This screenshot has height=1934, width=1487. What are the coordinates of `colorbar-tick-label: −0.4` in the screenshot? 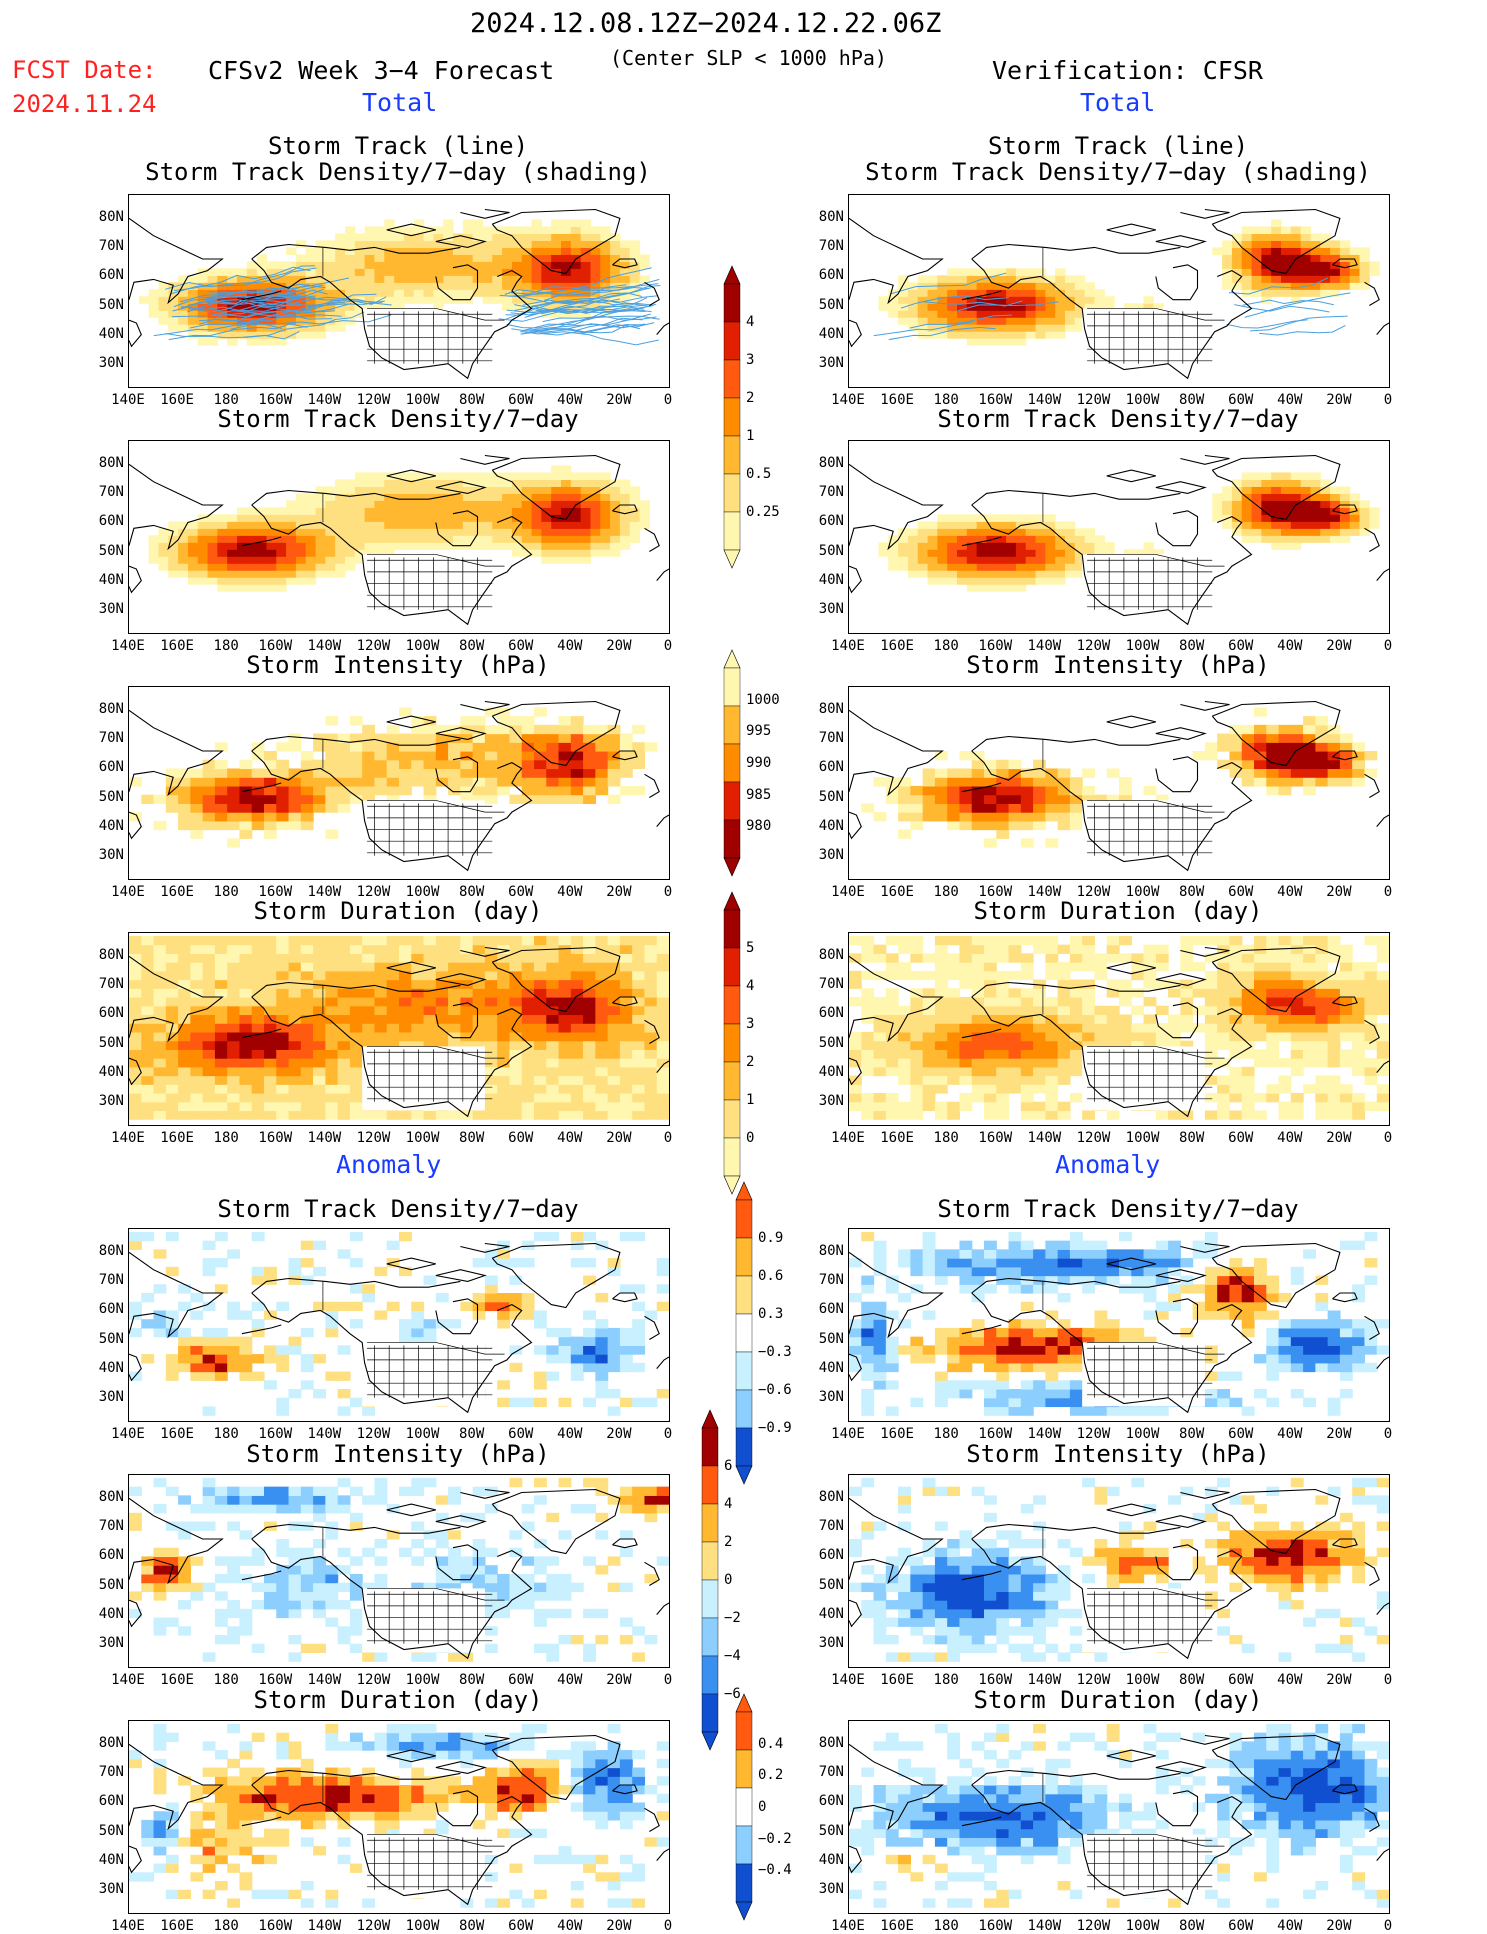 It's located at (775, 1870).